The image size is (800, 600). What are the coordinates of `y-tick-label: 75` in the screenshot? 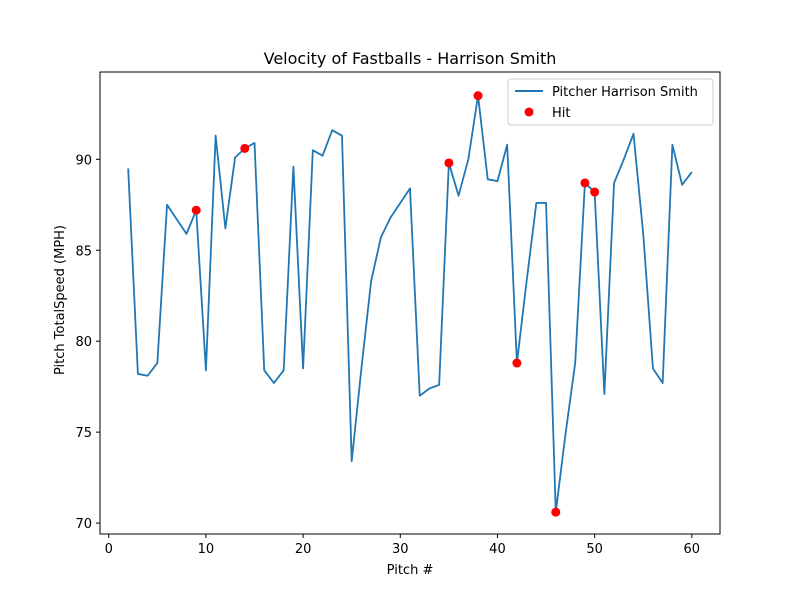 It's located at (83, 433).